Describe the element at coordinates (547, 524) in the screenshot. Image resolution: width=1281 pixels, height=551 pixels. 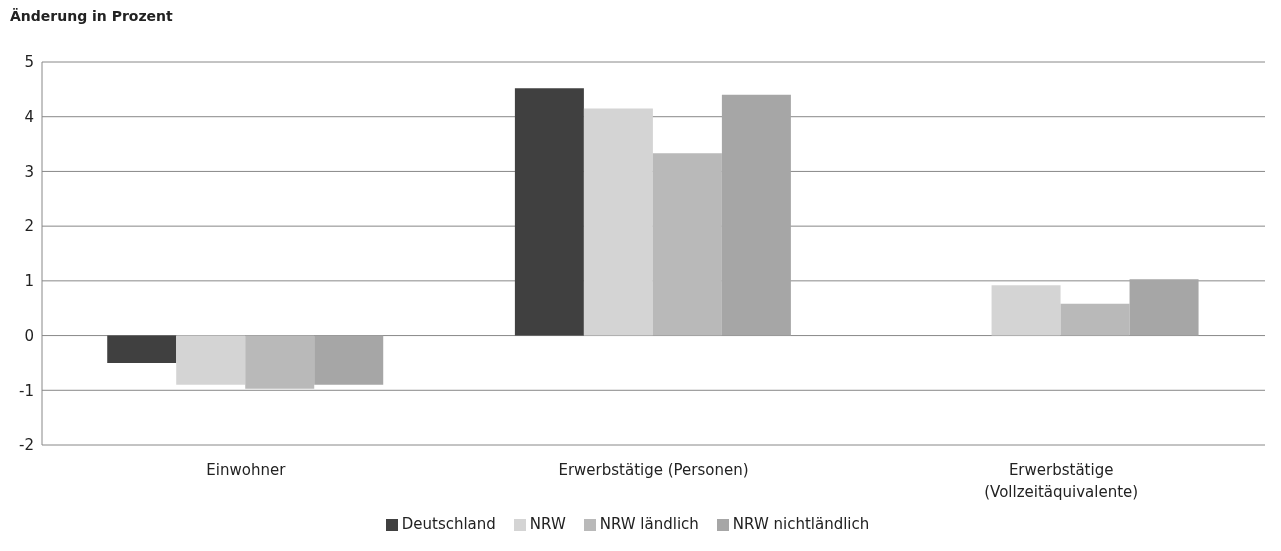
I see `legend-label: NRW` at that location.